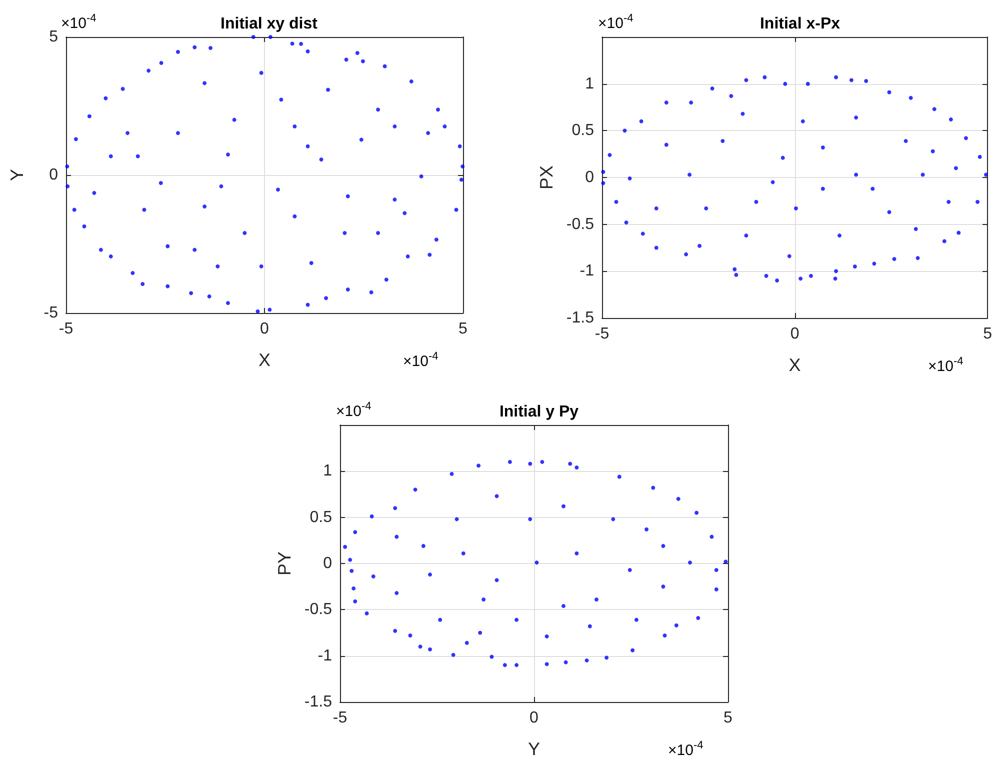  What do you see at coordinates (539, 412) in the screenshot?
I see `chart-title: Initial y Py` at bounding box center [539, 412].